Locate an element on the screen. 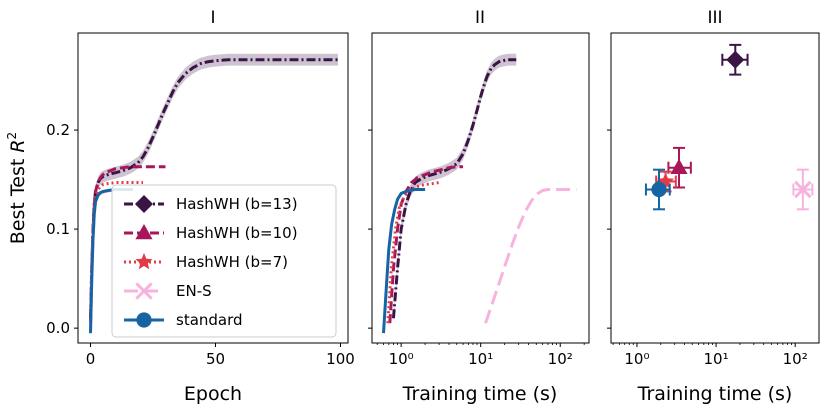  panel-III-title: III is located at coordinates (714, 18).